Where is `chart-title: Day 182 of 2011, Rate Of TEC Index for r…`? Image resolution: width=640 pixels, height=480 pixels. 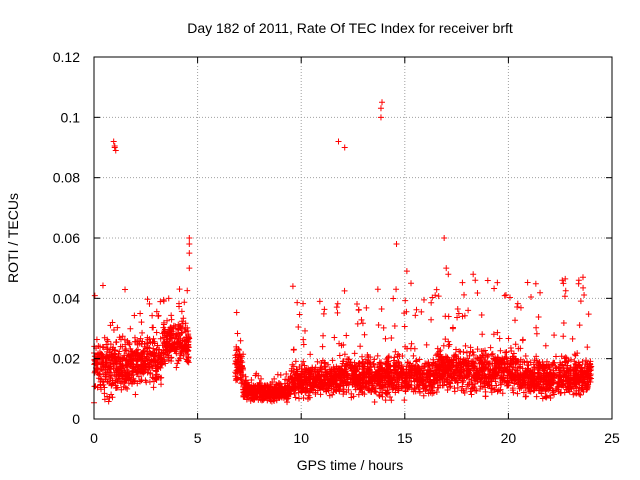
chart-title: Day 182 of 2011, Rate Of TEC Index for r… is located at coordinates (350, 28).